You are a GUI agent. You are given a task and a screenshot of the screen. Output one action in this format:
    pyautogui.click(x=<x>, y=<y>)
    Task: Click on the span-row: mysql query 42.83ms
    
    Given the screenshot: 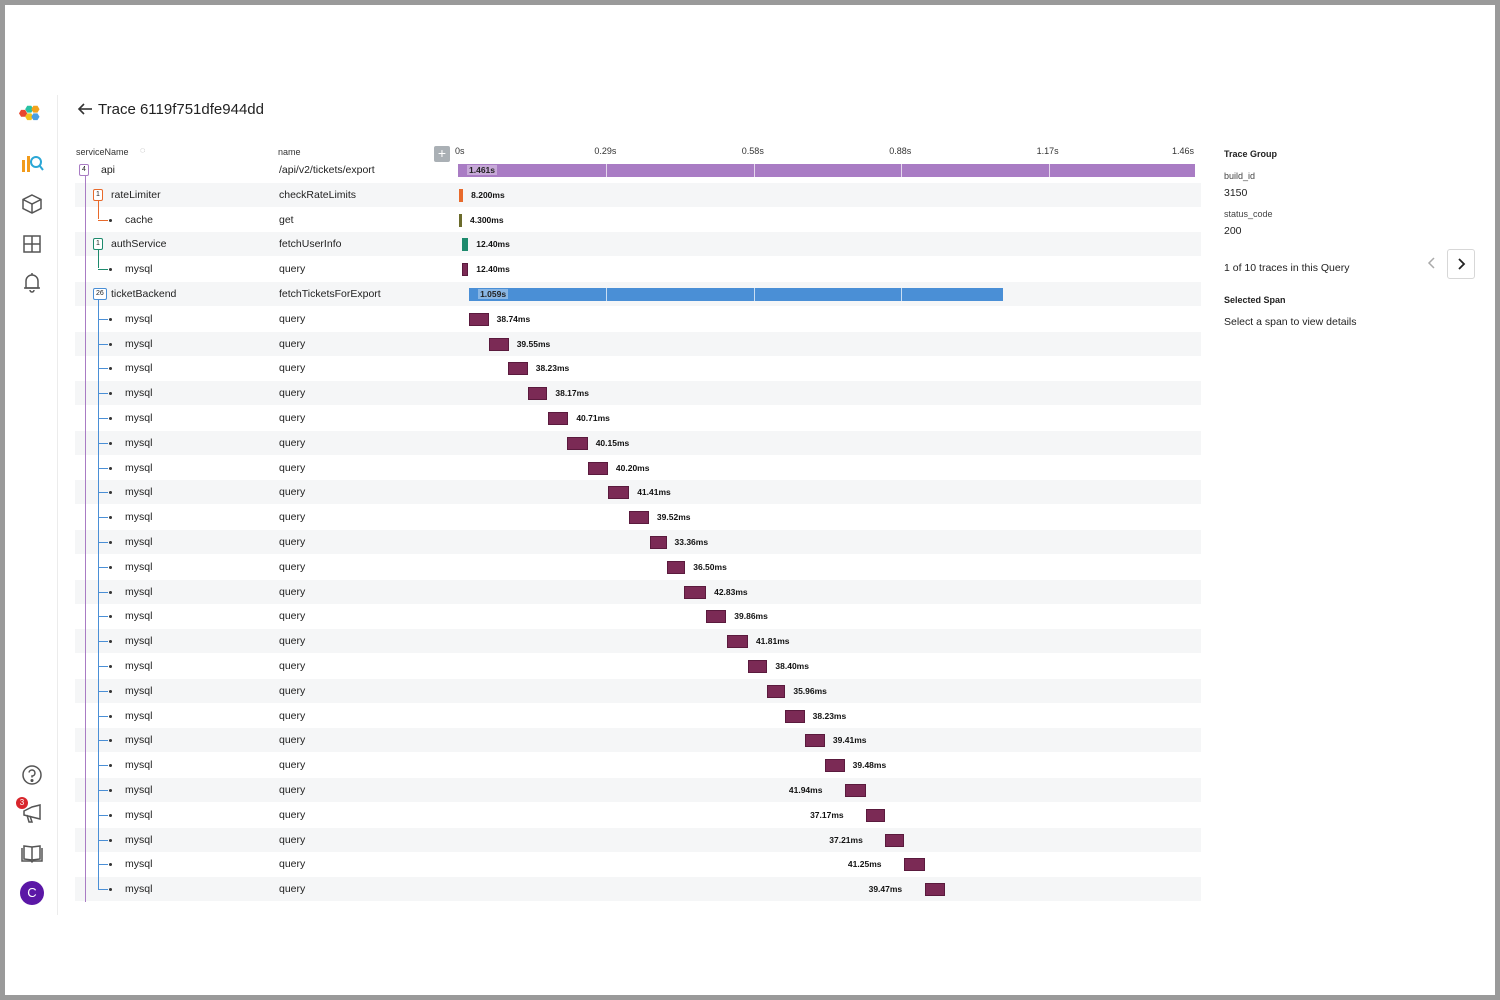 What is the action you would take?
    pyautogui.click(x=638, y=591)
    